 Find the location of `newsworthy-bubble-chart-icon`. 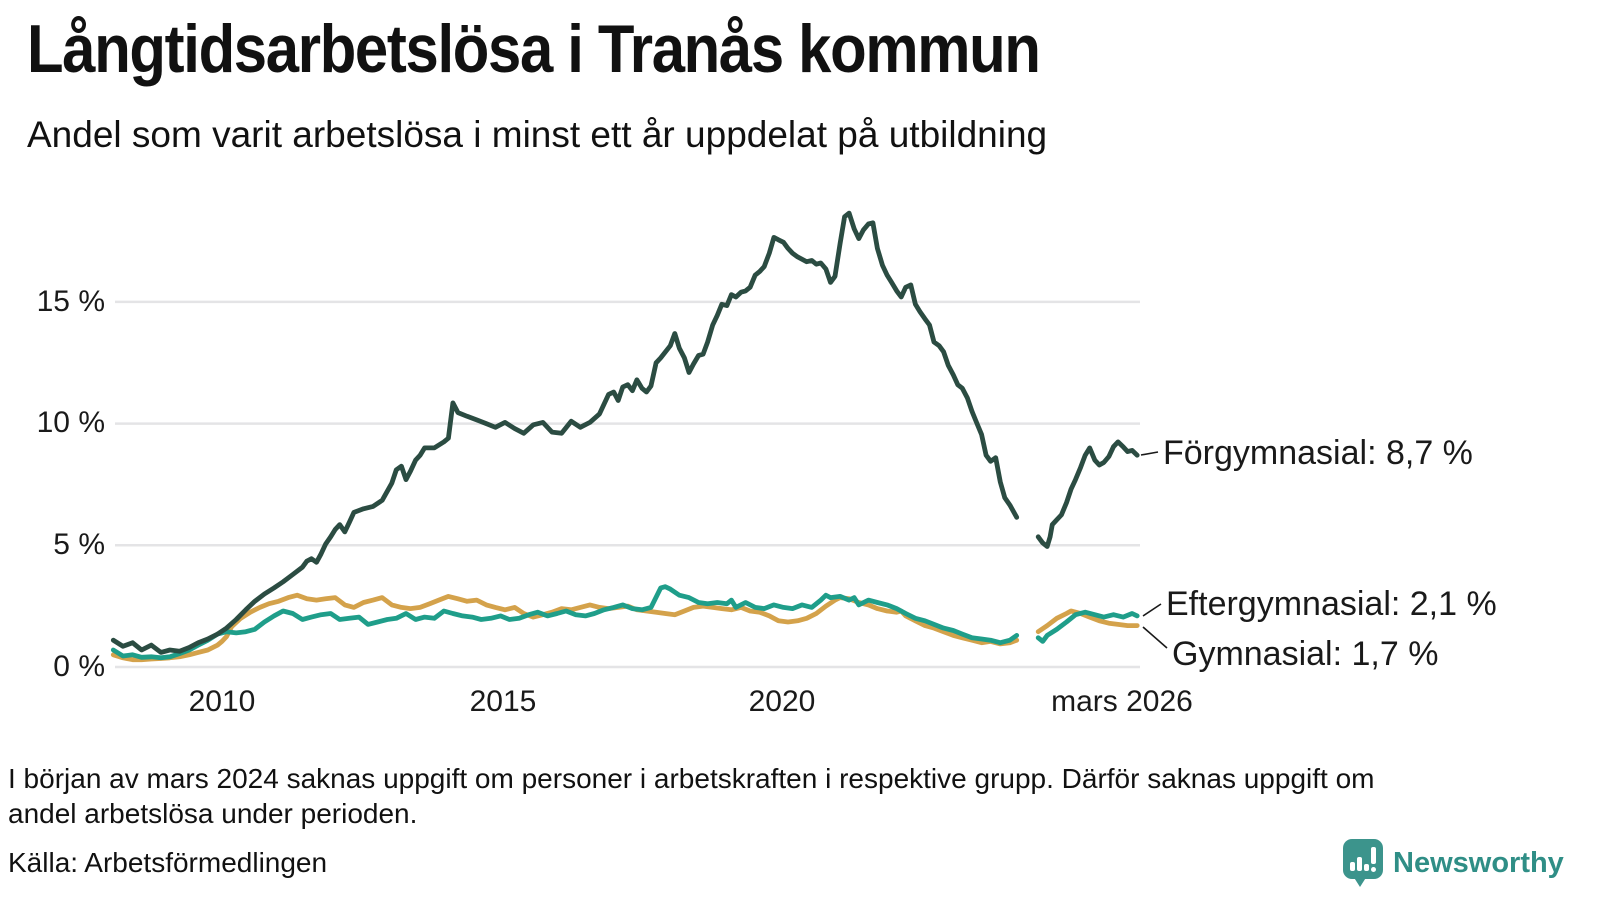

newsworthy-bubble-chart-icon is located at coordinates (1363, 863).